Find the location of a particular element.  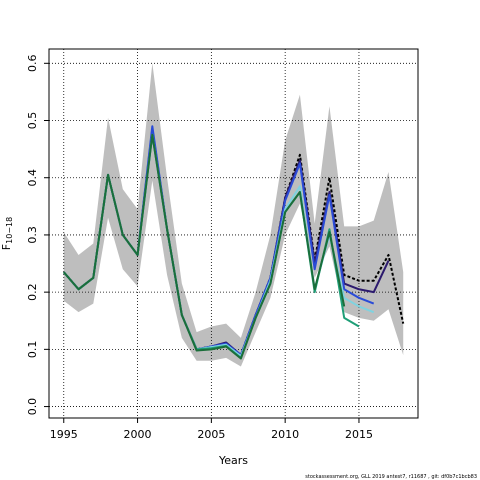

x-axis-title: Years is located at coordinates (233, 460).